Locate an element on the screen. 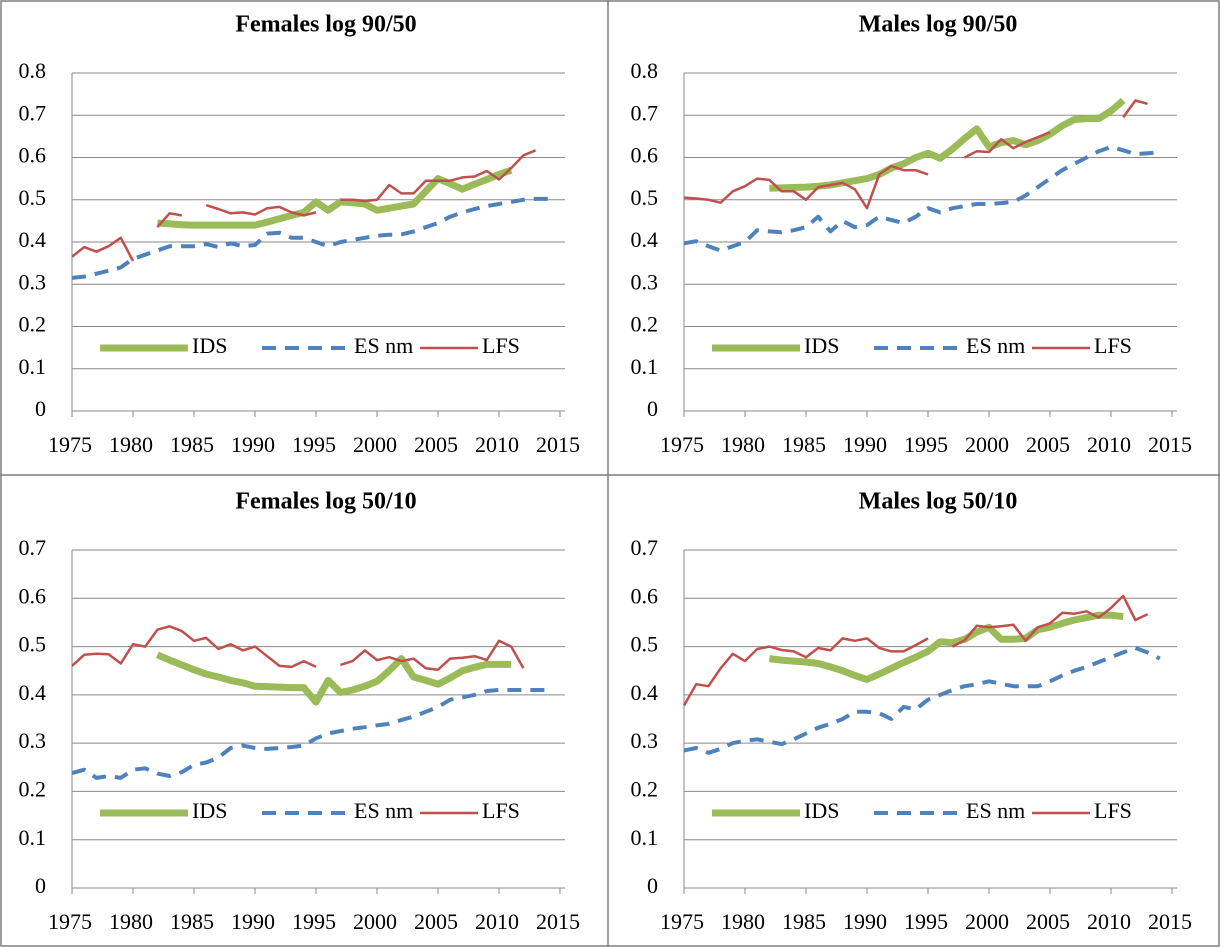  chart-title: Males log 50/10 is located at coordinates (938, 502).